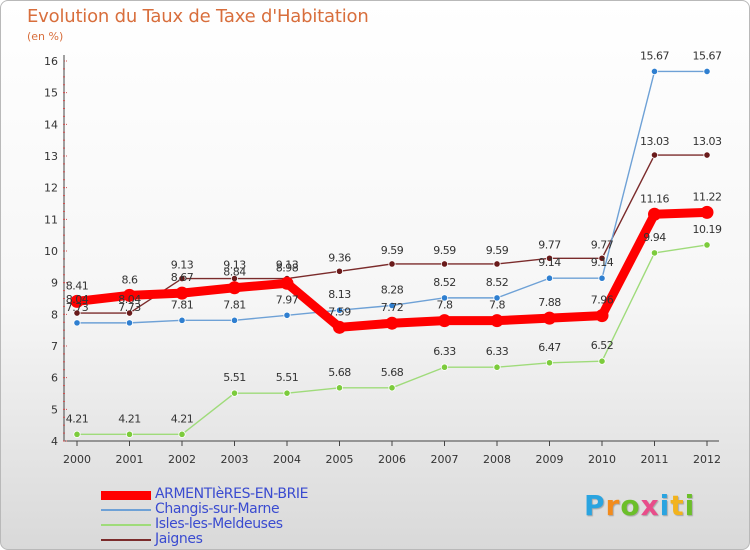 The height and width of the screenshot is (550, 750). Describe the element at coordinates (445, 459) in the screenshot. I see `x-tick-label: 2007` at that location.